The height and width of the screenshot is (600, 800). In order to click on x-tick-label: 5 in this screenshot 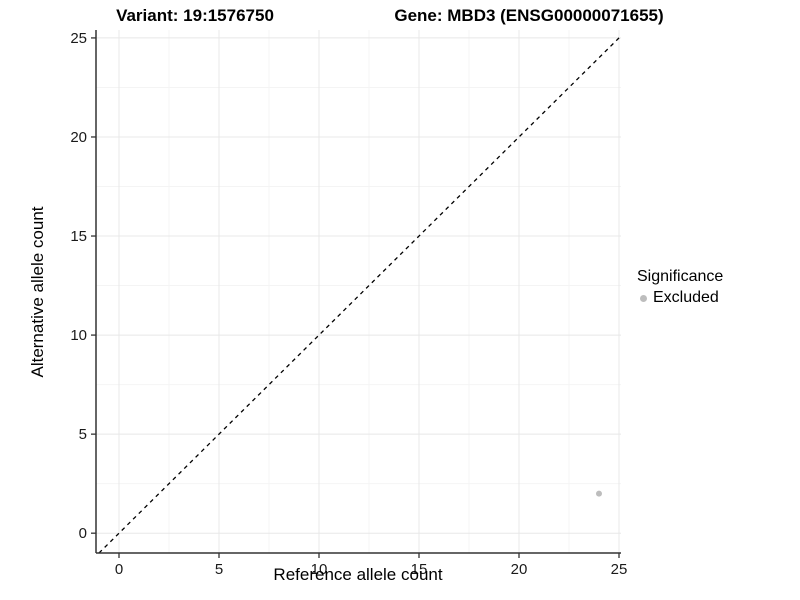, I will do `click(219, 569)`.